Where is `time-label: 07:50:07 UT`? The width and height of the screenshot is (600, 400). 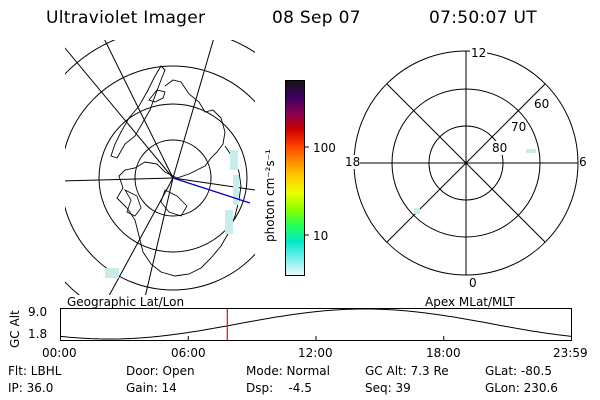
time-label: 07:50:07 UT is located at coordinates (483, 18).